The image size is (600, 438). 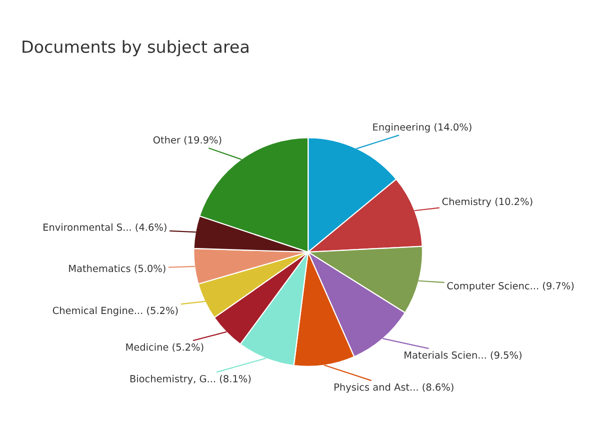 I want to click on slice-label: Mathematics (5.0%), so click(x=117, y=269).